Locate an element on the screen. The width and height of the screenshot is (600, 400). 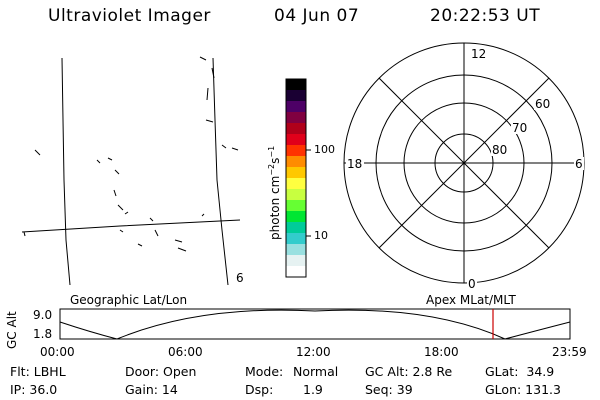
colorbar-tick-100: 100 is located at coordinates (324, 149).